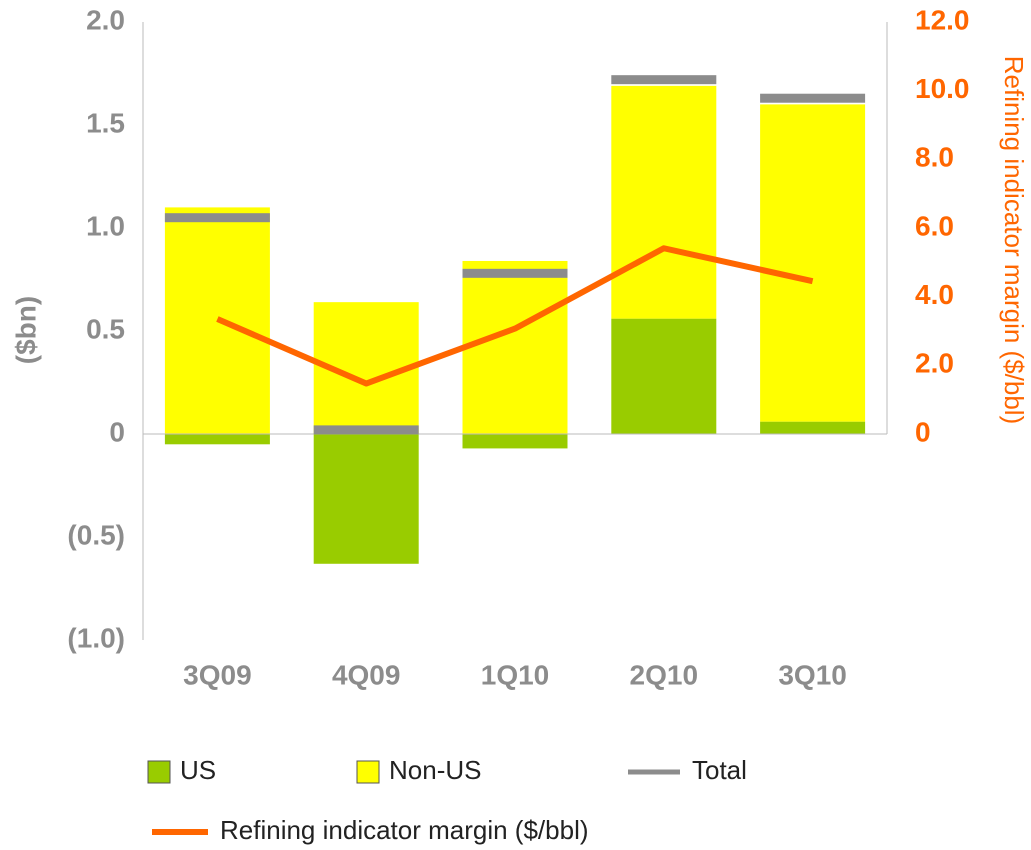  What do you see at coordinates (25, 330) in the screenshot?
I see `y-axis-label: ($bn)` at bounding box center [25, 330].